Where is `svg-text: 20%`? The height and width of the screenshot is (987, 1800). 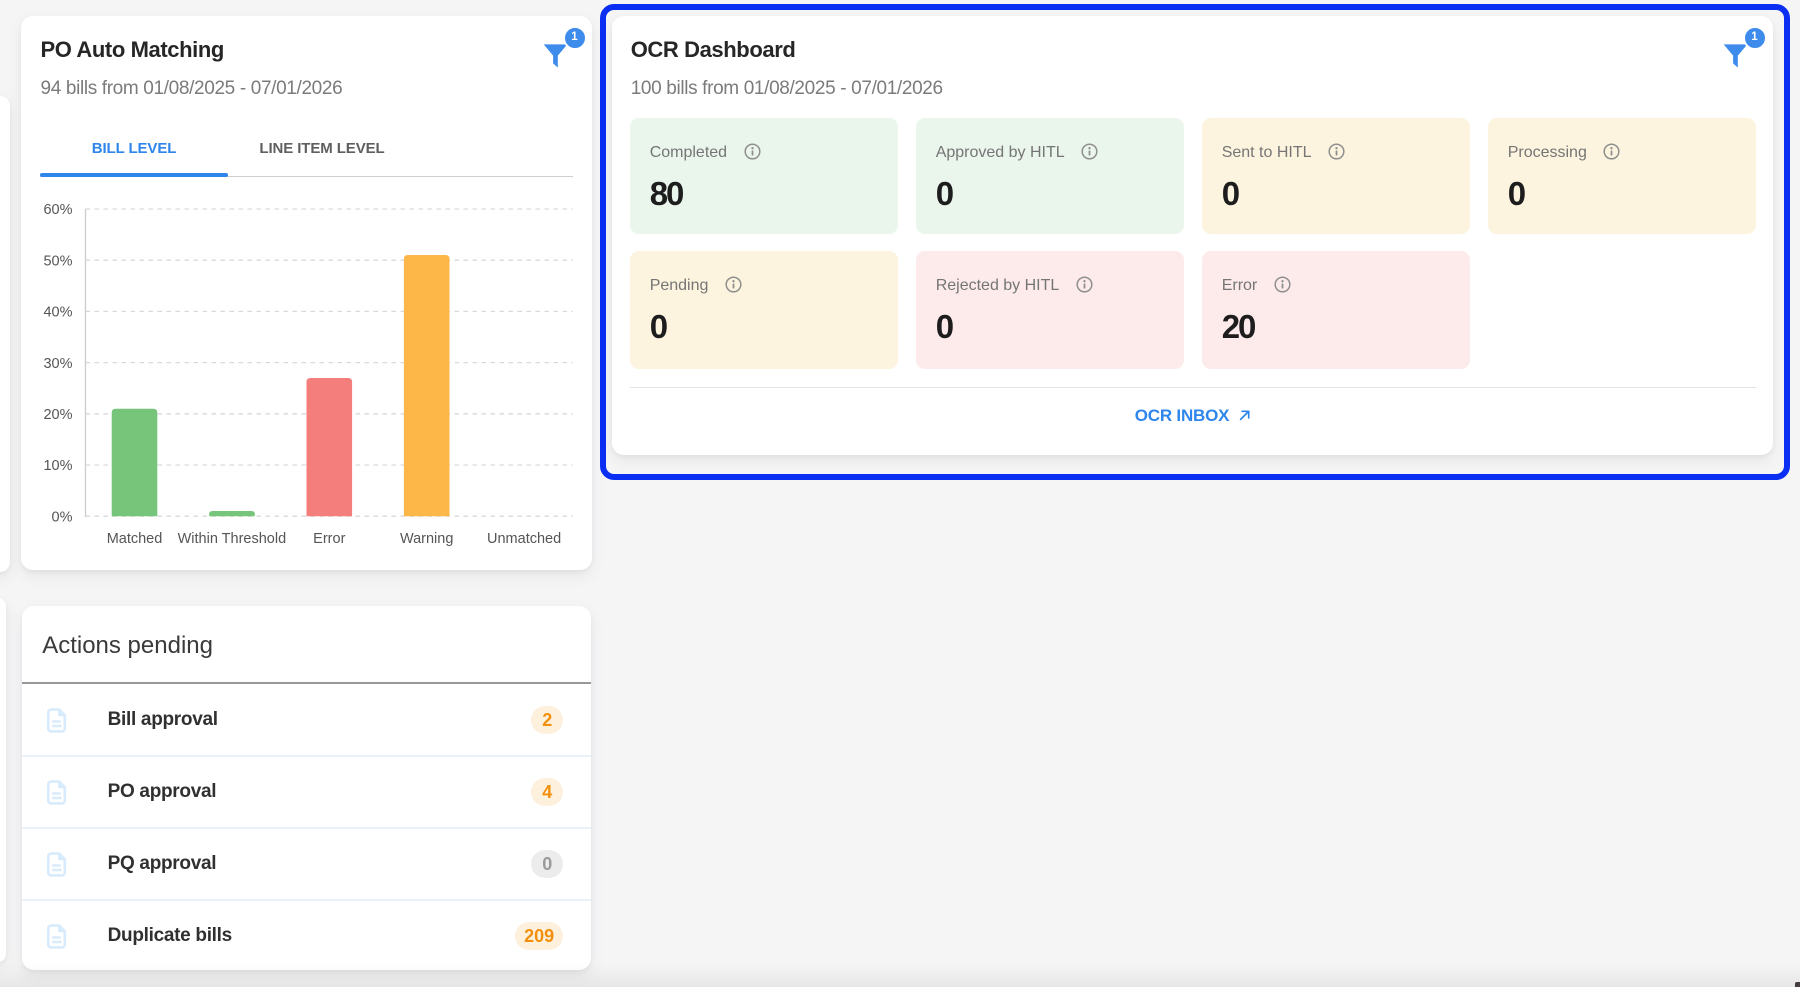 svg-text: 20% is located at coordinates (57, 415).